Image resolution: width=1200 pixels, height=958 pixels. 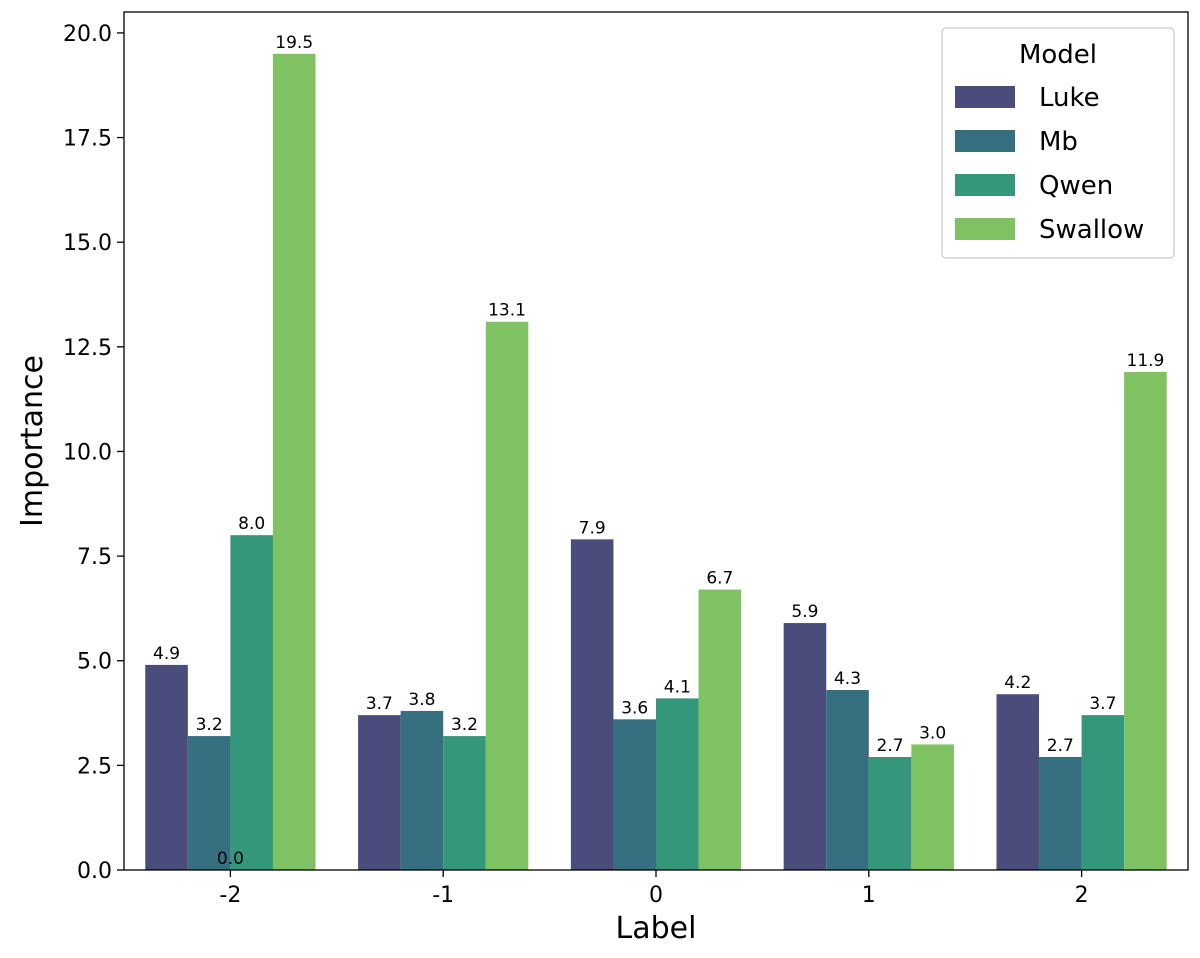 What do you see at coordinates (421, 700) in the screenshot?
I see `bar-label-mb--1: 3.8` at bounding box center [421, 700].